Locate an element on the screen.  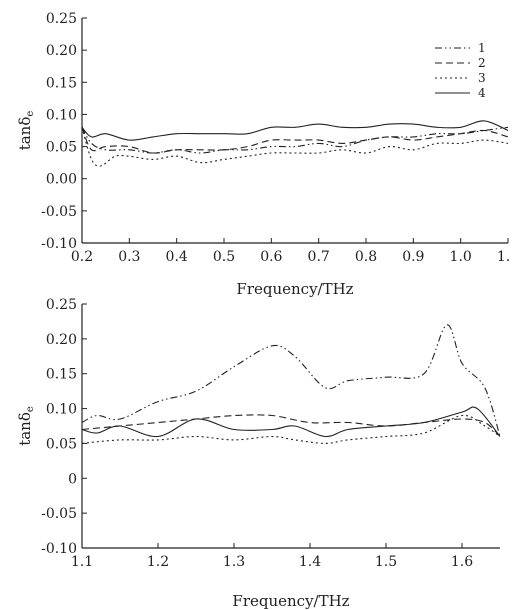
x-tick-label: 1.3 is located at coordinates (234, 562).